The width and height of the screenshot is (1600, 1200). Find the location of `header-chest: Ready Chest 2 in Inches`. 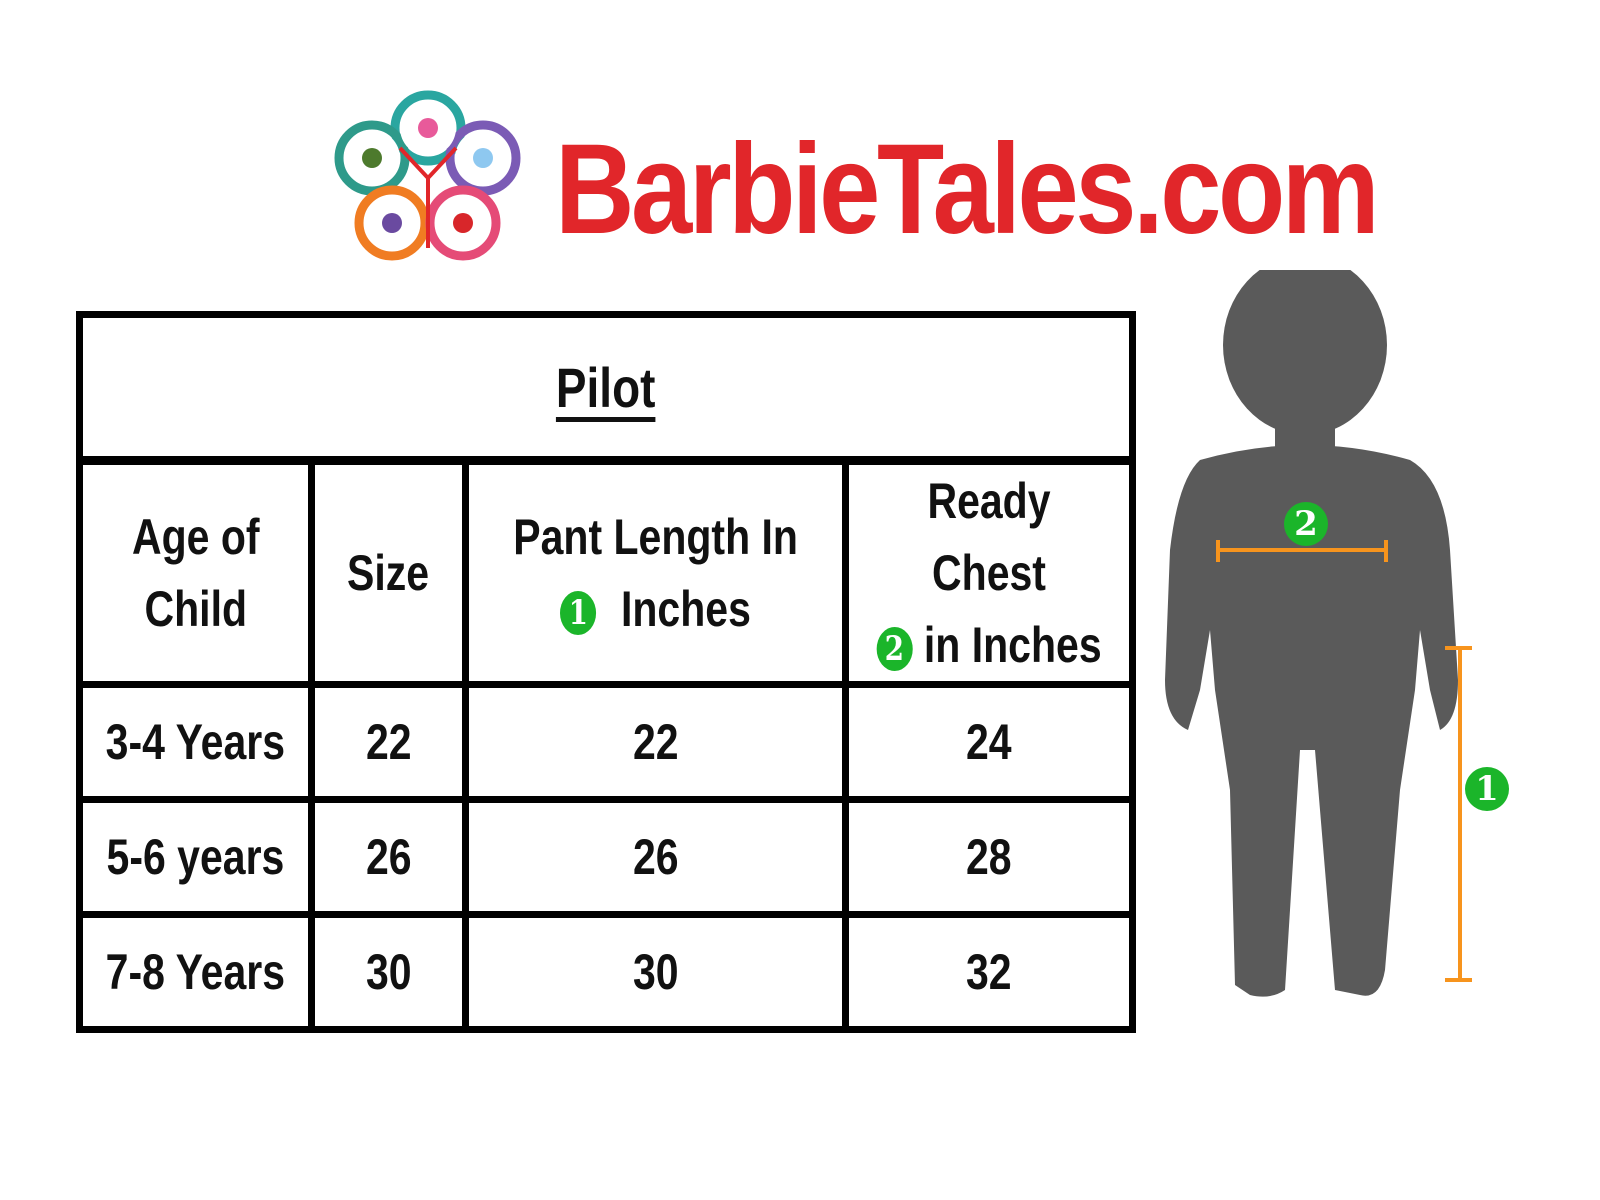

header-chest: Ready Chest 2 in Inches is located at coordinates (989, 572).